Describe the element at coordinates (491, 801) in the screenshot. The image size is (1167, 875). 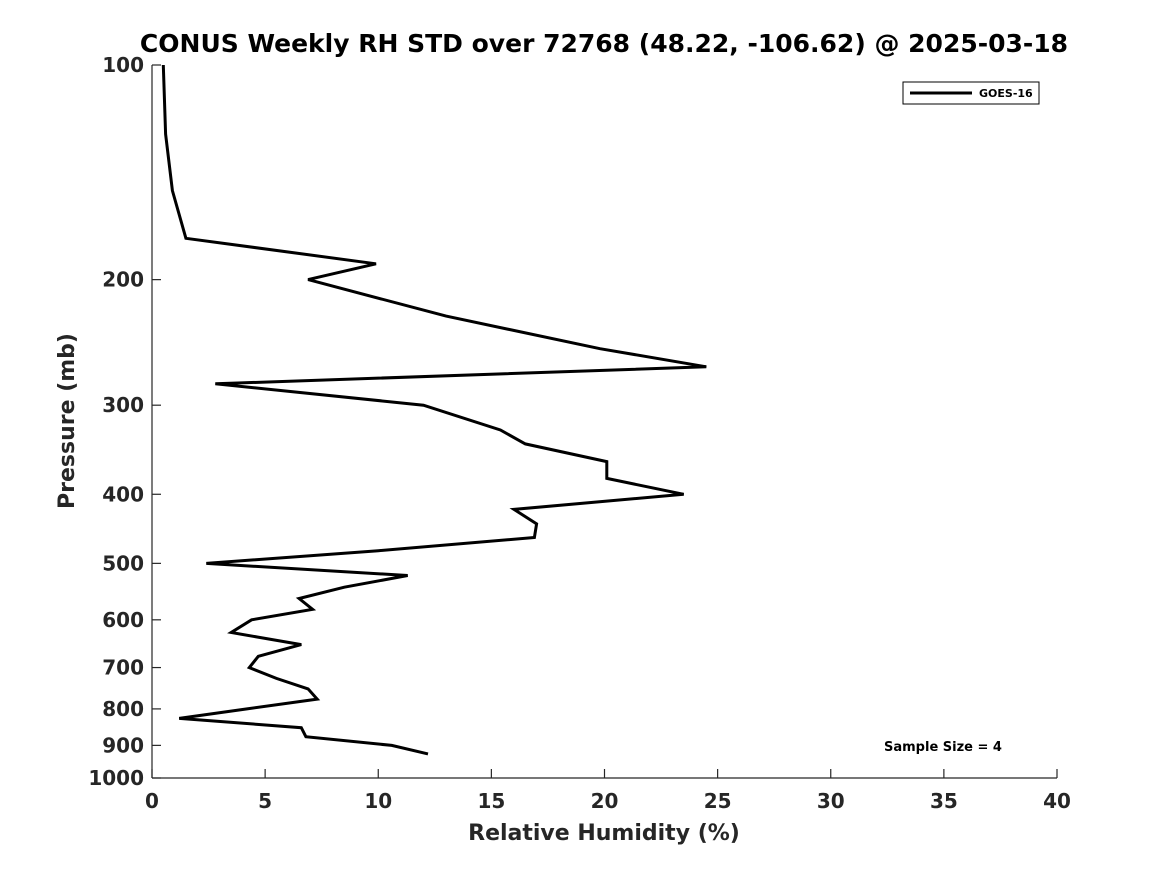
I see `x-tick-label: 15` at that location.